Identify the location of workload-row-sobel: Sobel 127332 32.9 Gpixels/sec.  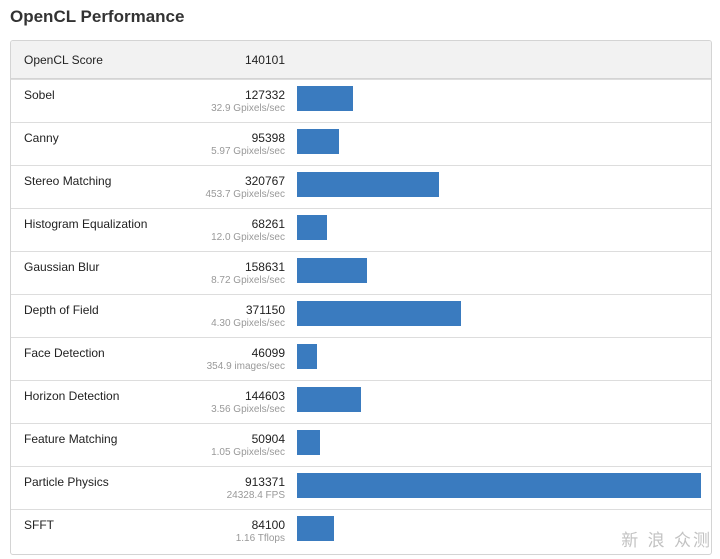
(361, 100).